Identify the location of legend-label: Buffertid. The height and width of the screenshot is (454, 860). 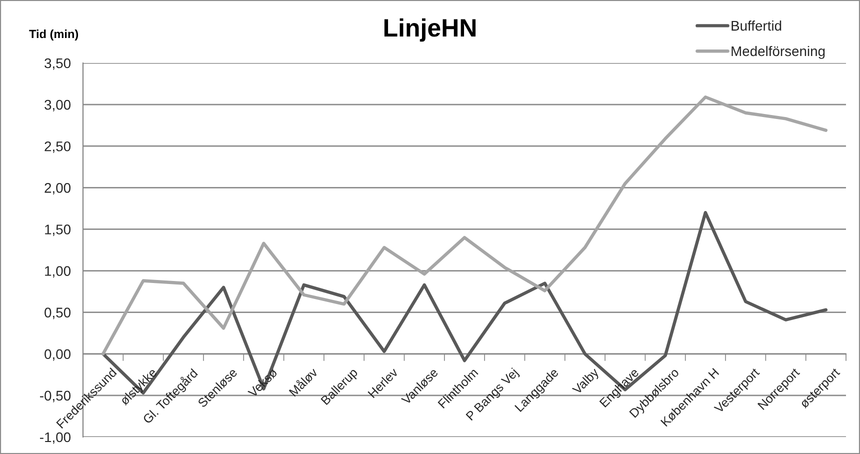
(757, 25).